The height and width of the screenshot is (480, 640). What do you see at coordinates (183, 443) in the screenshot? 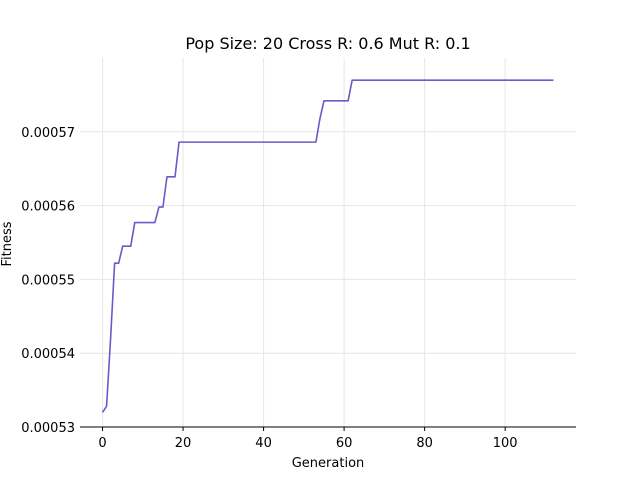
I see `x-tick-label: 20` at bounding box center [183, 443].